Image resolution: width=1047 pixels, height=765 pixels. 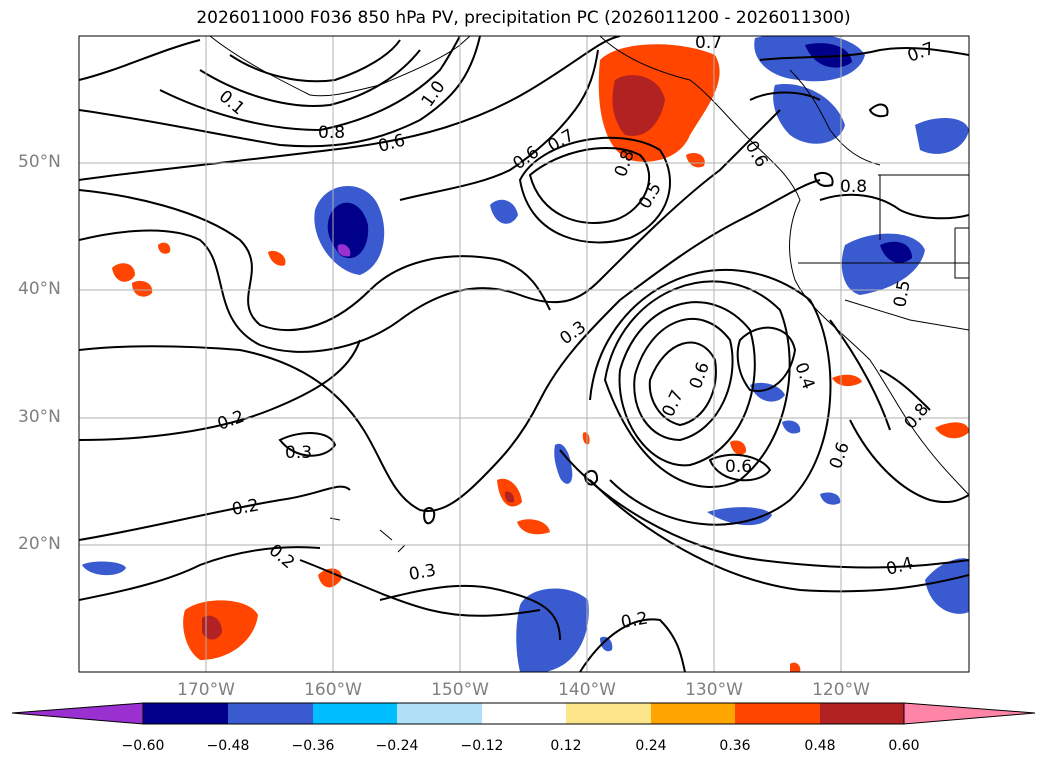 What do you see at coordinates (39, 162) in the screenshot?
I see `lat-label: 50°N` at bounding box center [39, 162].